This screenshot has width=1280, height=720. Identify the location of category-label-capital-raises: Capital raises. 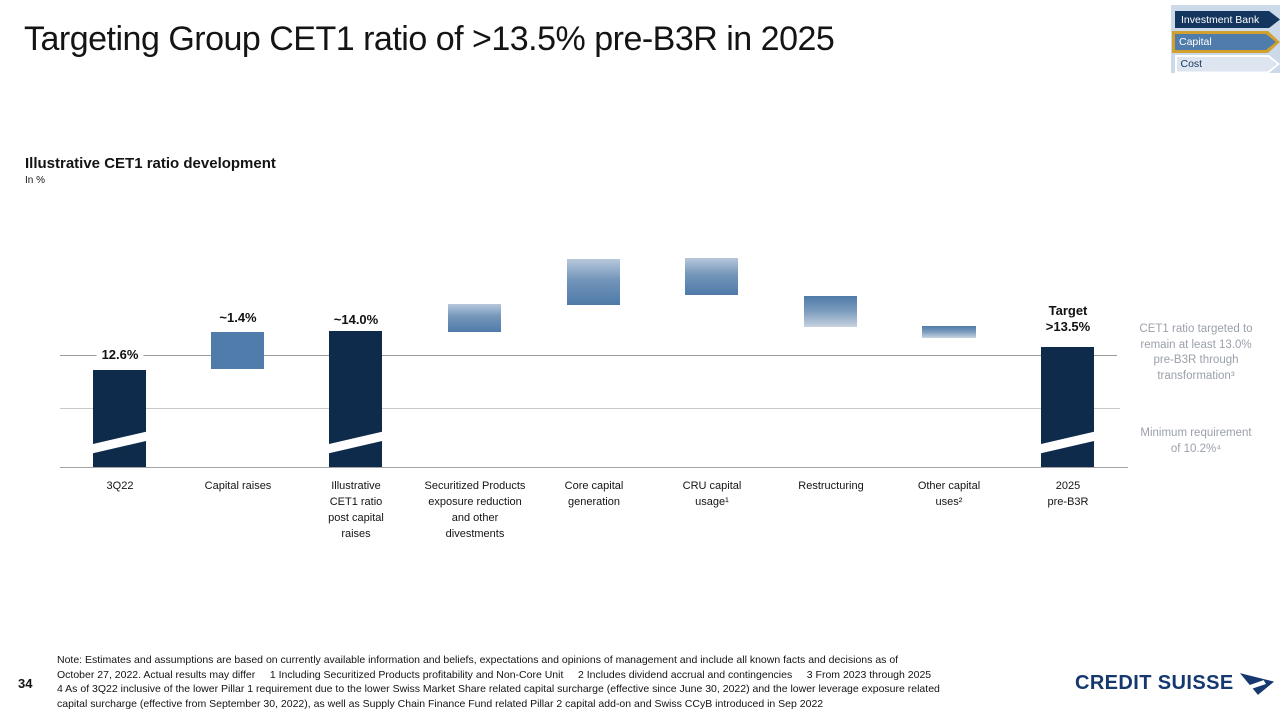
(238, 486).